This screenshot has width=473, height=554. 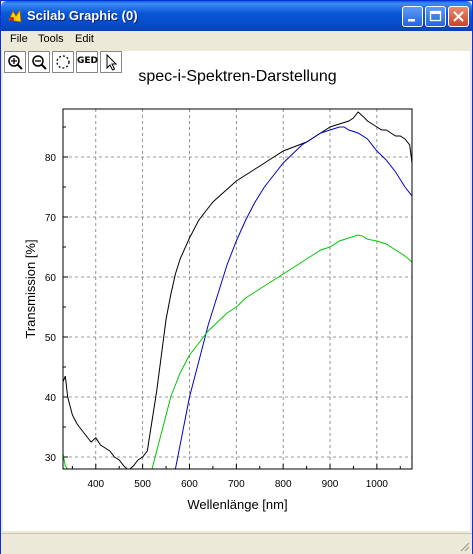 I want to click on x-tick-label: 600, so click(x=189, y=484).